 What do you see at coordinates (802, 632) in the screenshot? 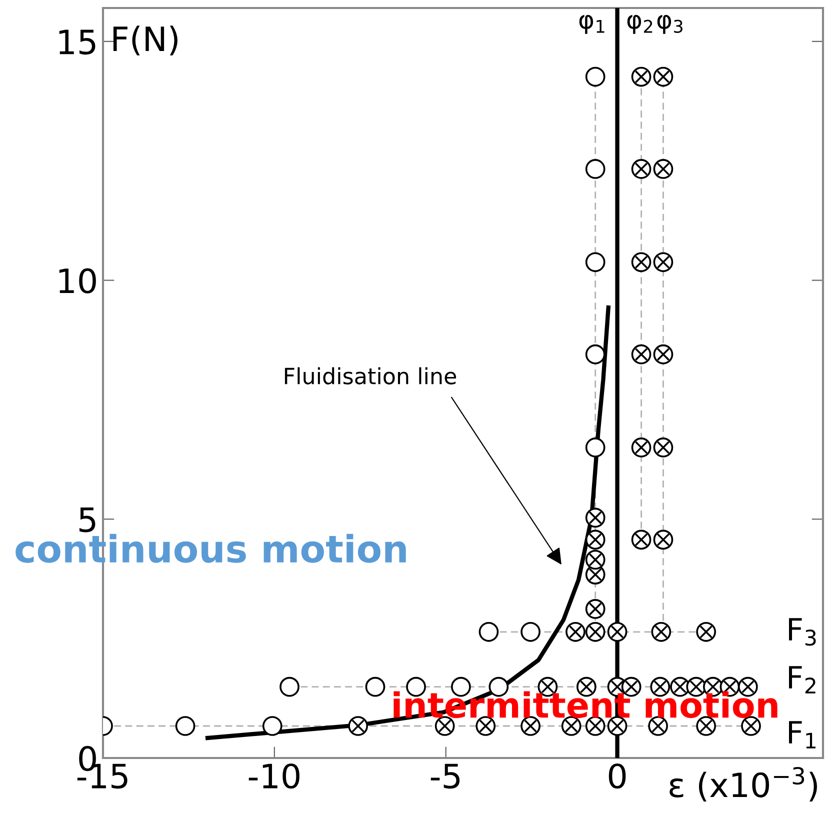
I see `annotation: F$_{3}$` at bounding box center [802, 632].